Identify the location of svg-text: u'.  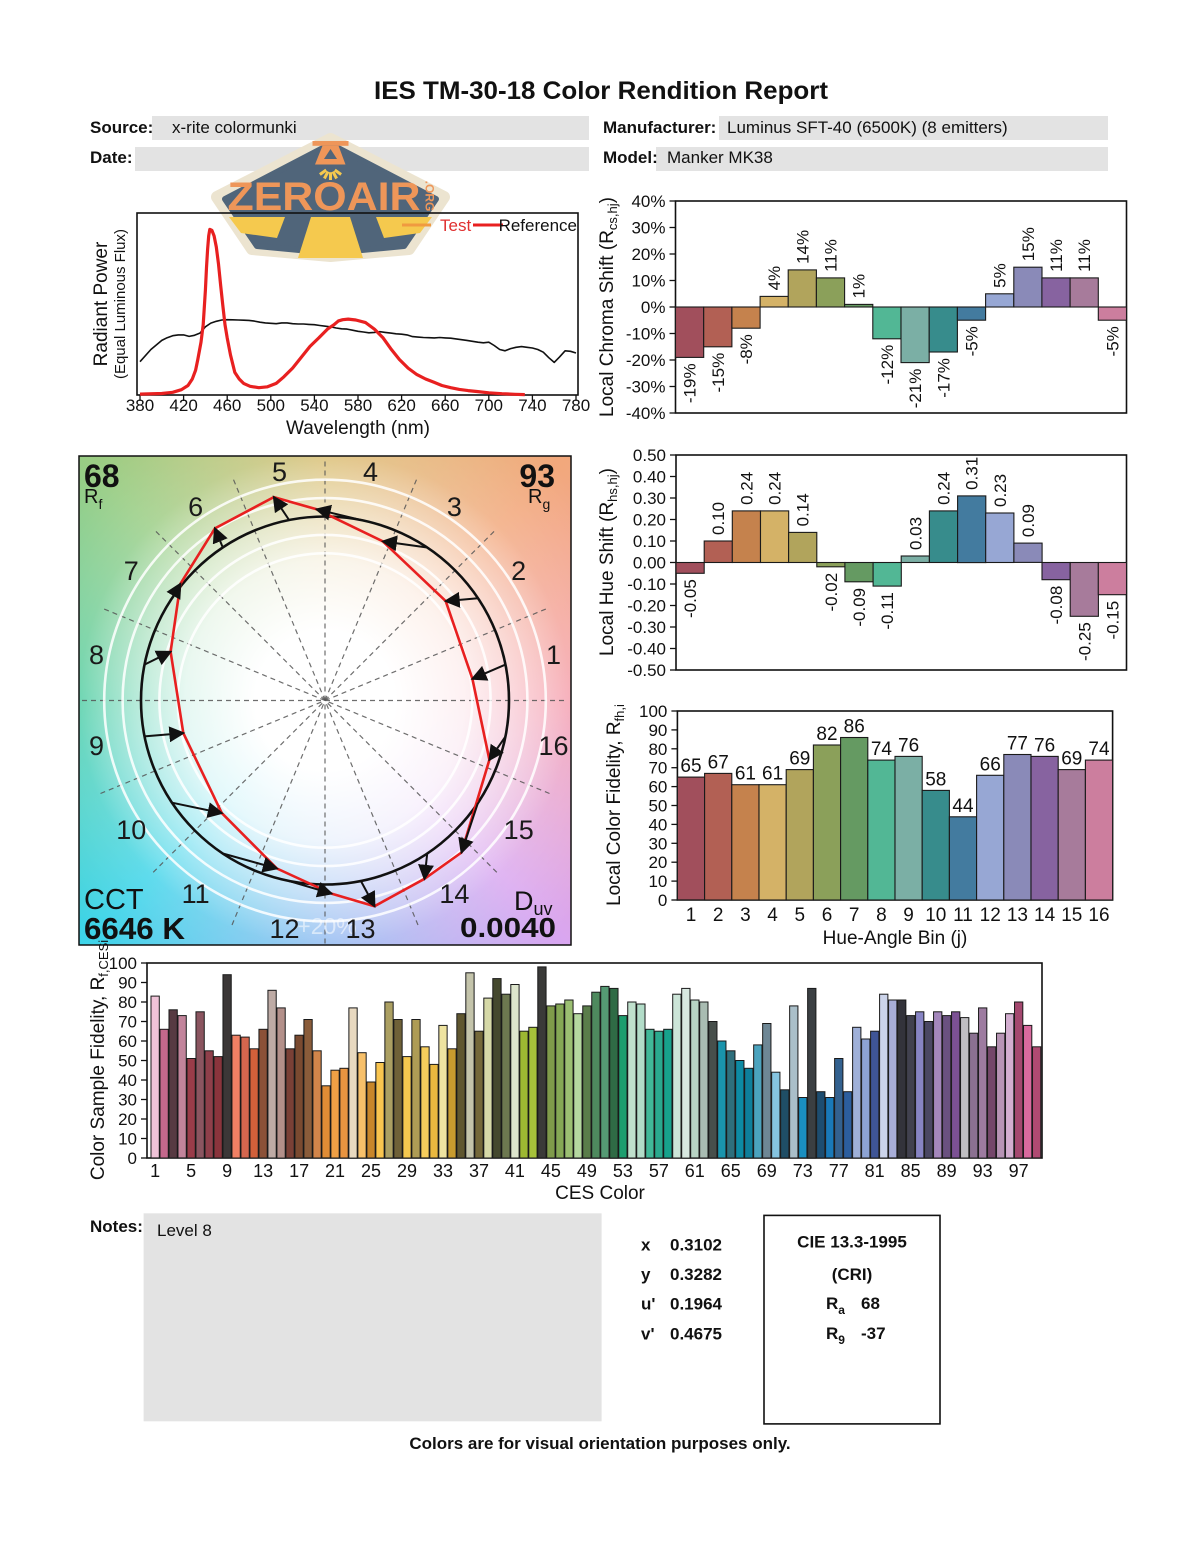
(648, 1304).